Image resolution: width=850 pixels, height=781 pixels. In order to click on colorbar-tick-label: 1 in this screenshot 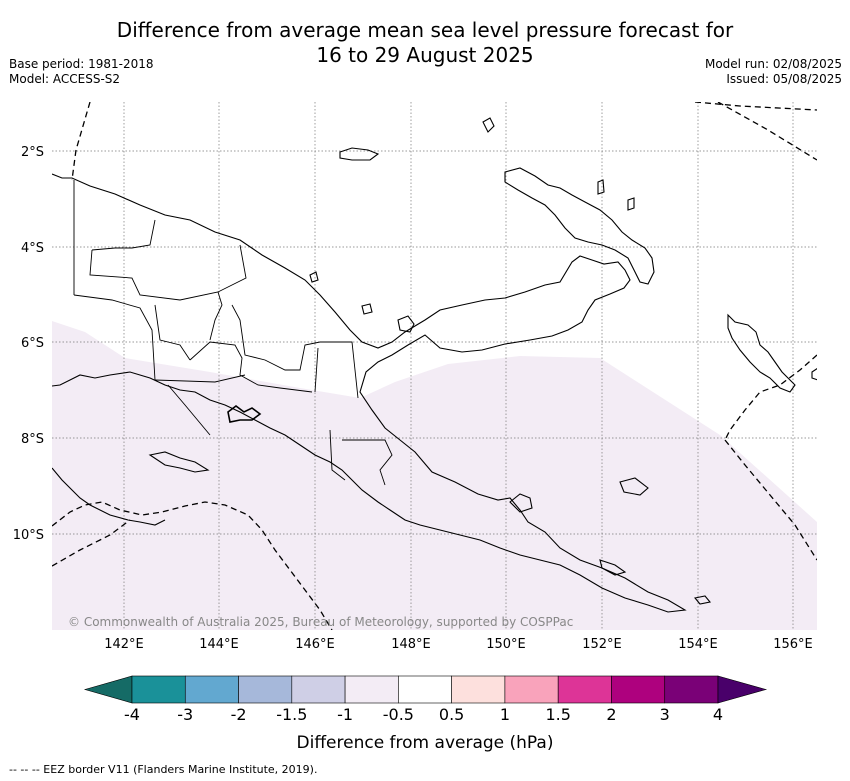, I will do `click(505, 714)`.